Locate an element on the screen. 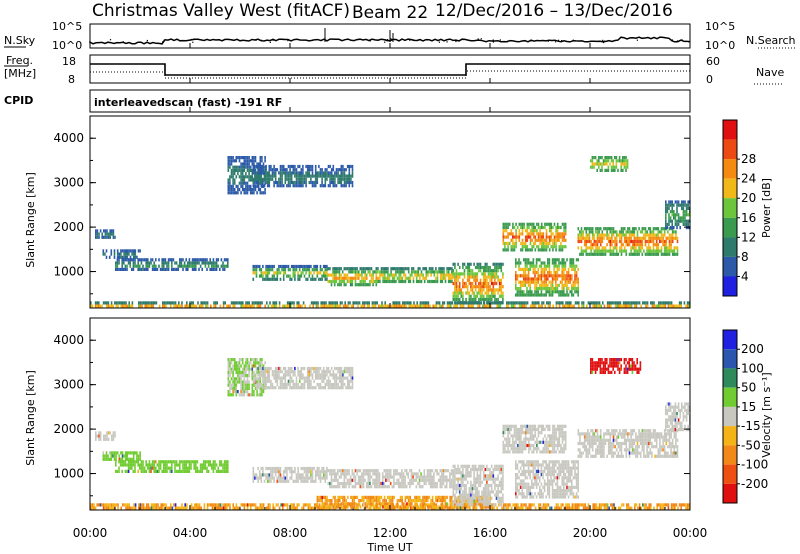 Image resolution: width=800 pixels, height=554 pixels. noise-dot is located at coordinates (110, 40).